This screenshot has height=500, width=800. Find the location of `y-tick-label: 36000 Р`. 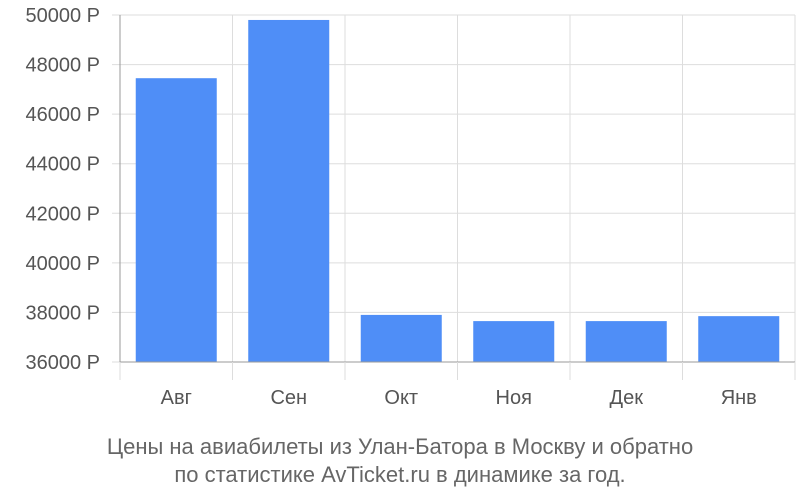

y-tick-label: 36000 Р is located at coordinates (62, 363).